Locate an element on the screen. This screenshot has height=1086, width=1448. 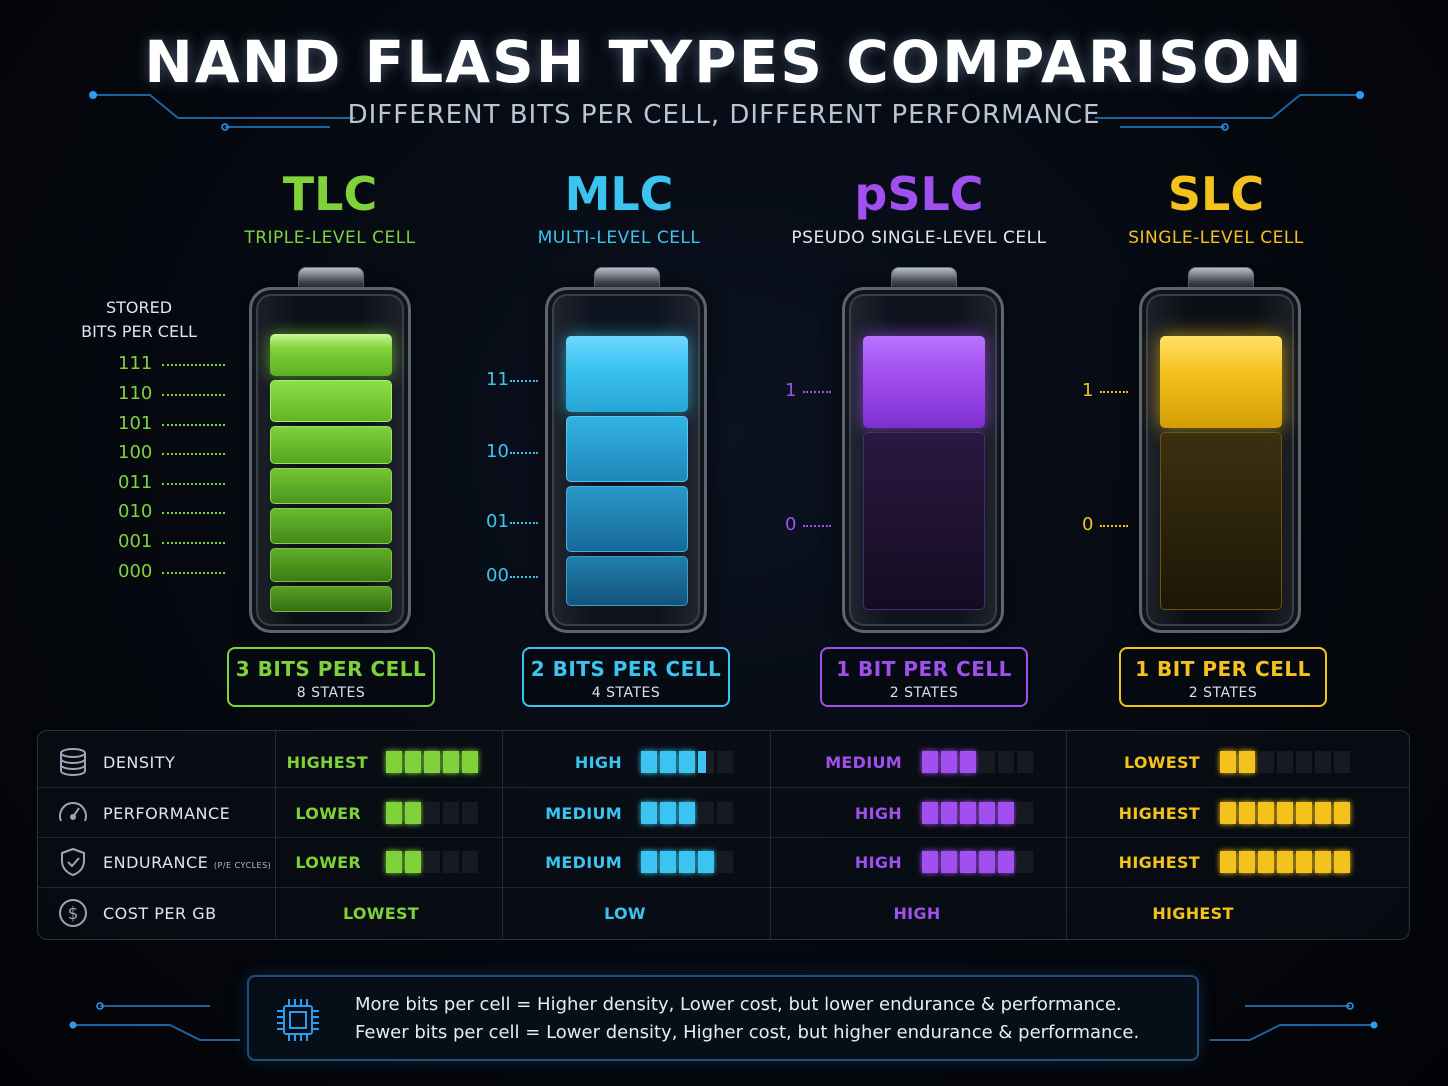
shield-check-icon is located at coordinates (73, 862).